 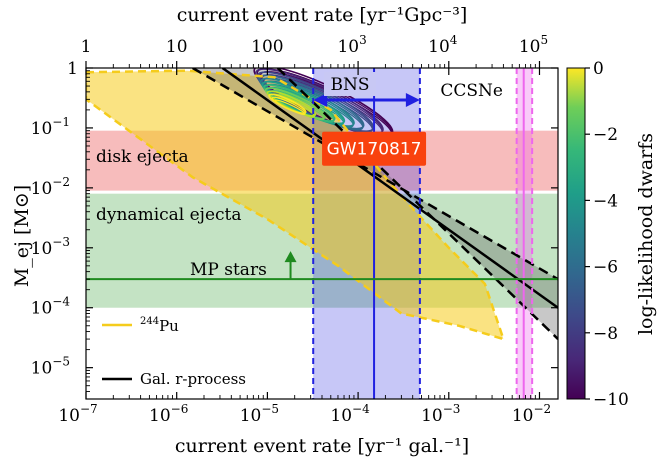 I want to click on legend: 244Pu Gal. r-process, so click(x=174, y=352).